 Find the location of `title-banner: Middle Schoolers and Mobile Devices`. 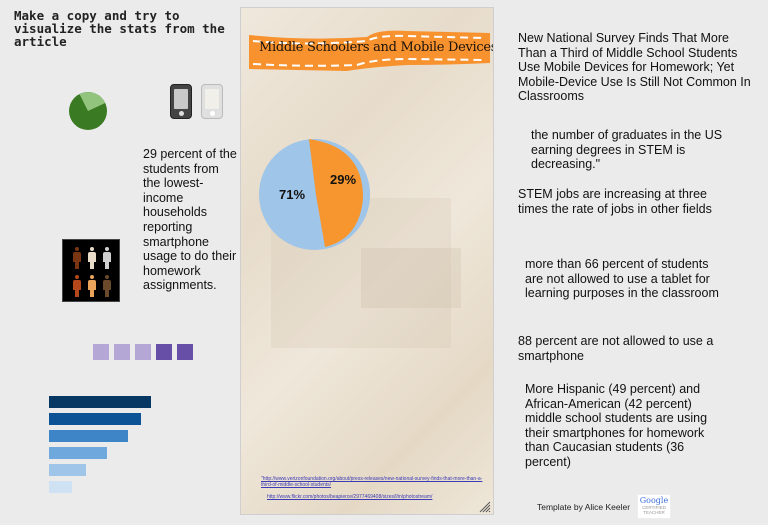

title-banner: Middle Schoolers and Mobile Devices is located at coordinates (370, 50).